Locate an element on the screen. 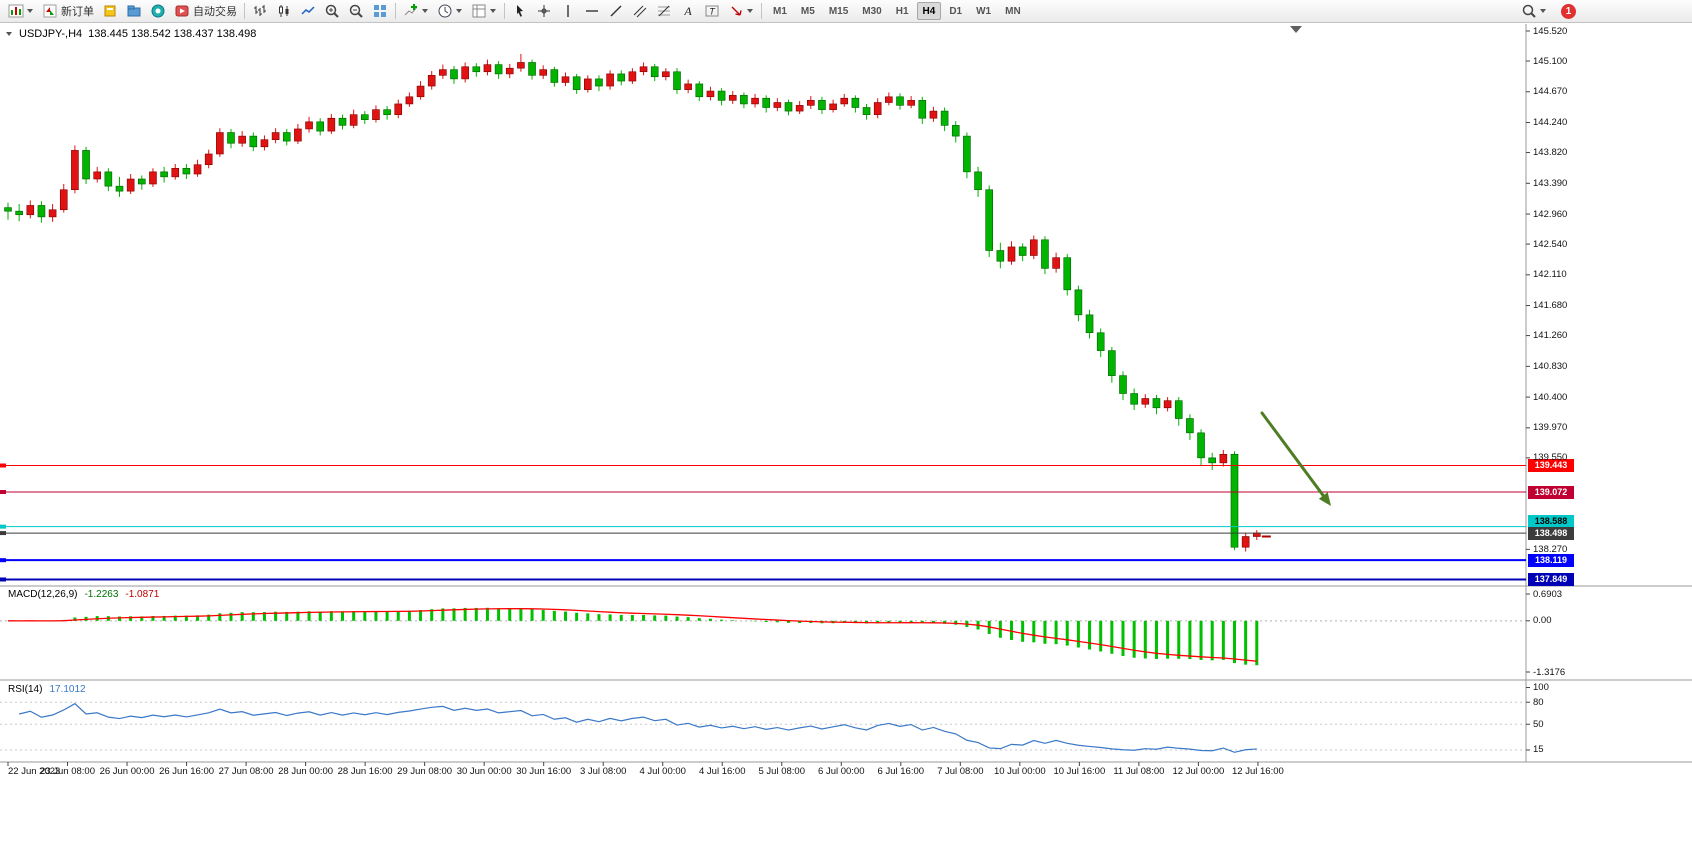  timeframe-d1: D1 is located at coordinates (956, 11).